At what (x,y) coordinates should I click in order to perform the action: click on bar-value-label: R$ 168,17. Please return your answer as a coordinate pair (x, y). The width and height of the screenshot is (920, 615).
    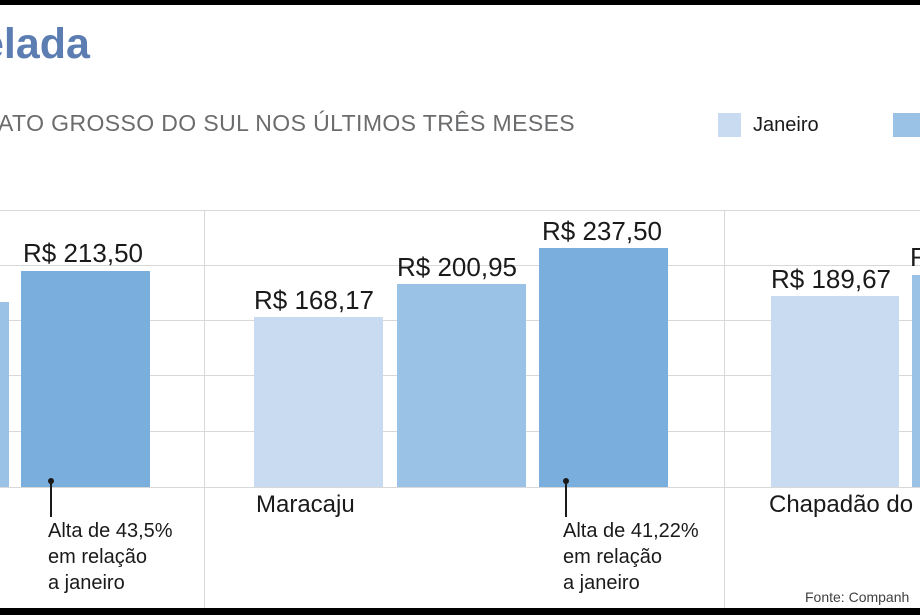
    Looking at the image, I should click on (314, 300).